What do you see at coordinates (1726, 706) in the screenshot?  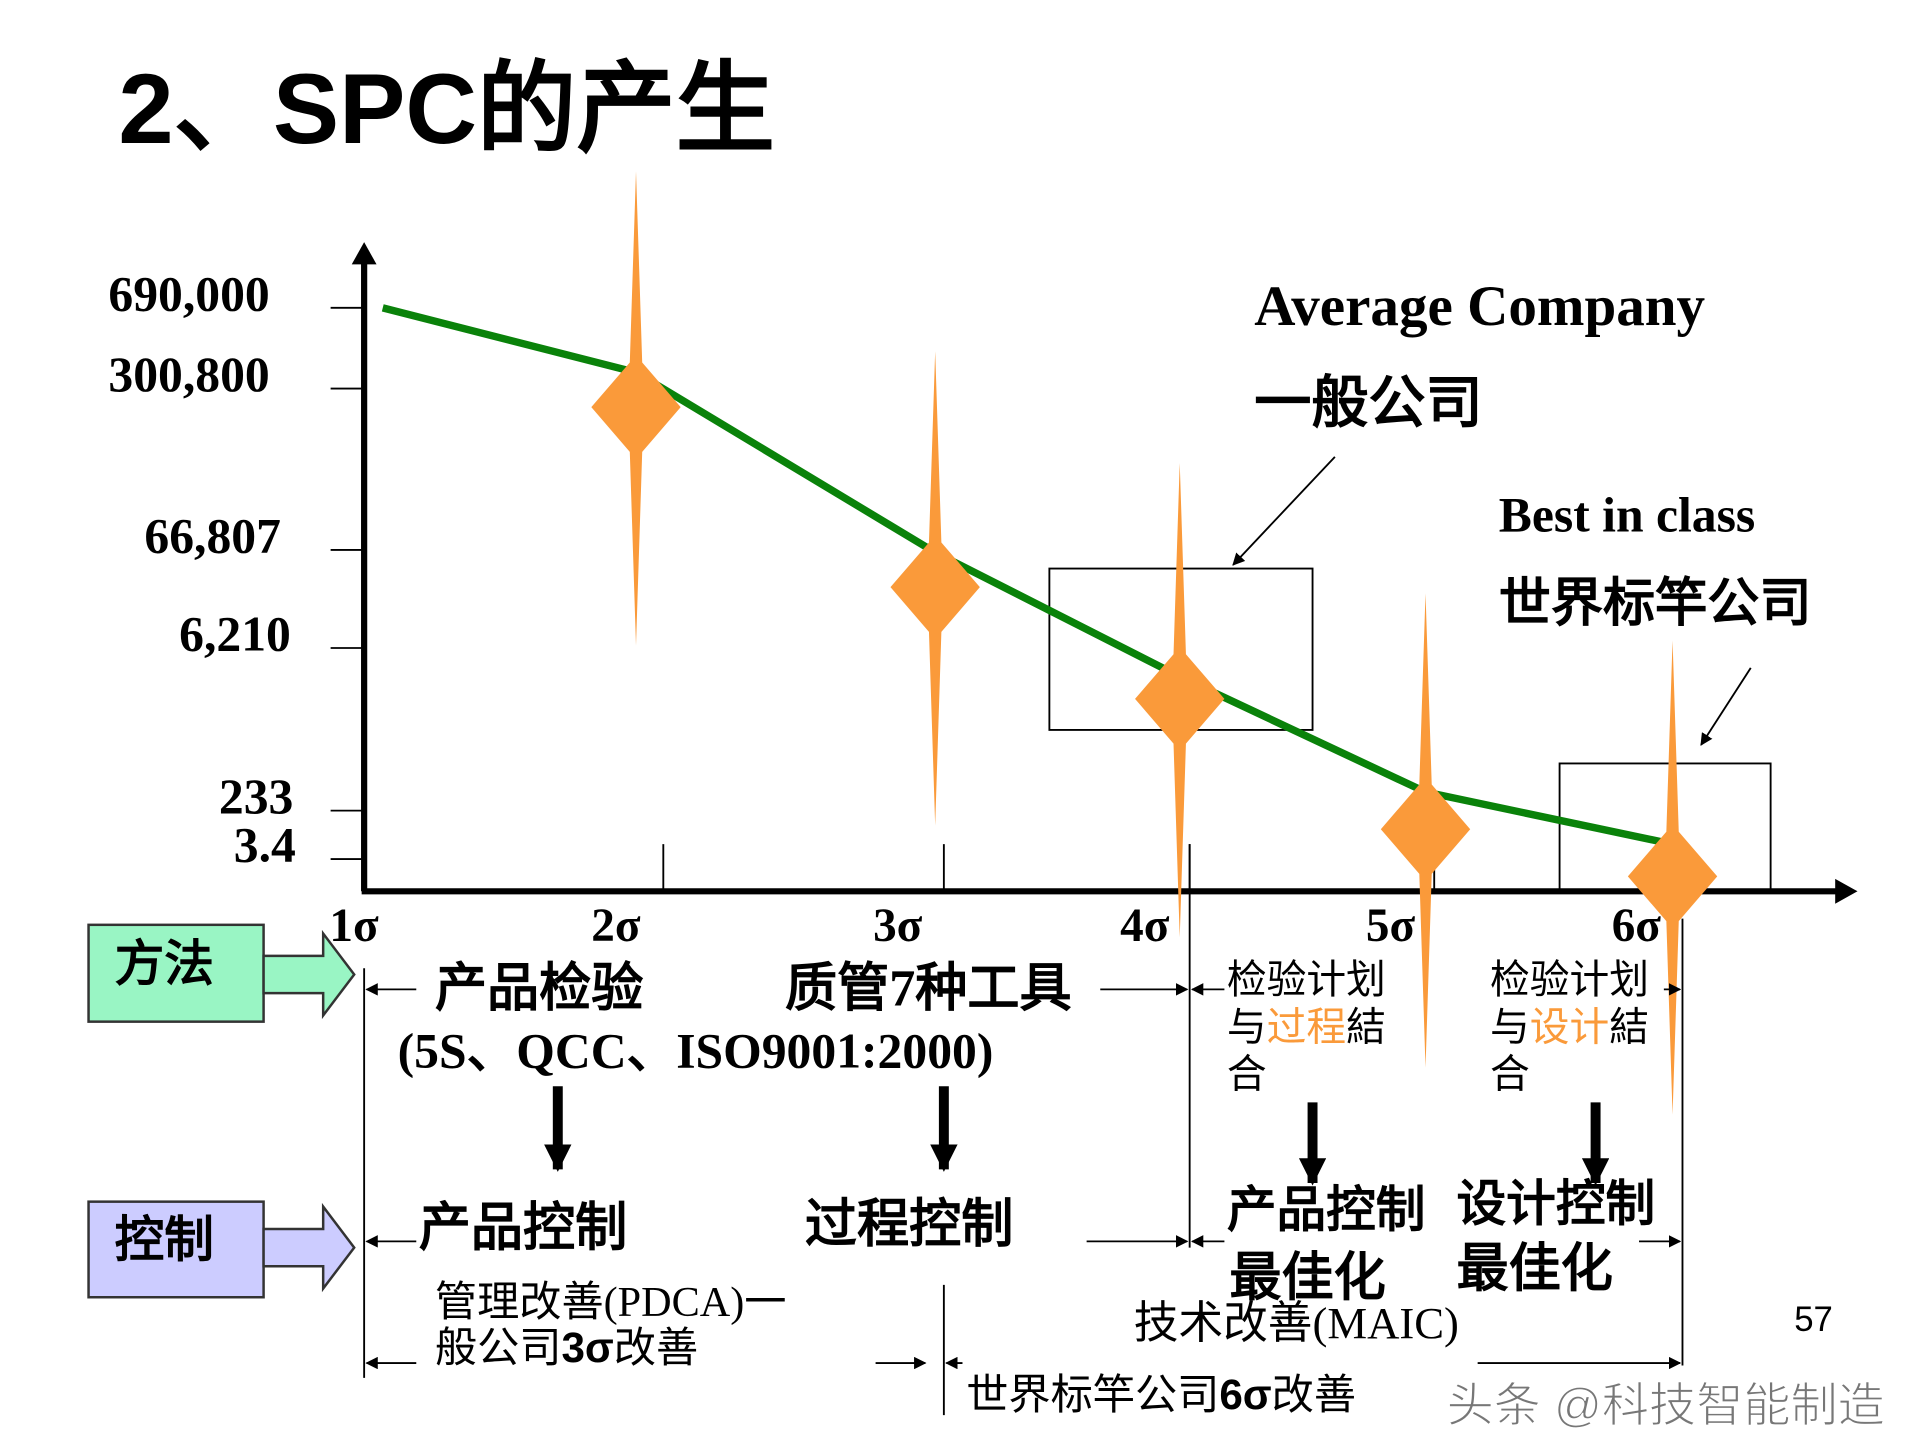 I see `best-pointer-arrow` at bounding box center [1726, 706].